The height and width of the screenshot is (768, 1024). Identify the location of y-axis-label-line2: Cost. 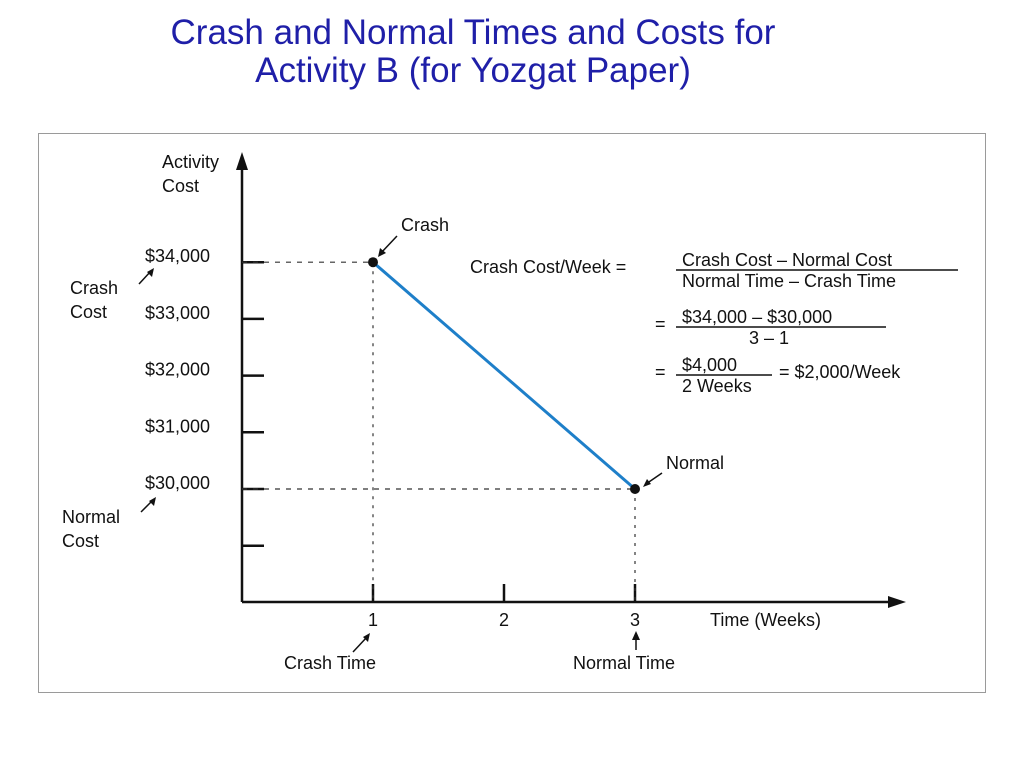
(180, 186).